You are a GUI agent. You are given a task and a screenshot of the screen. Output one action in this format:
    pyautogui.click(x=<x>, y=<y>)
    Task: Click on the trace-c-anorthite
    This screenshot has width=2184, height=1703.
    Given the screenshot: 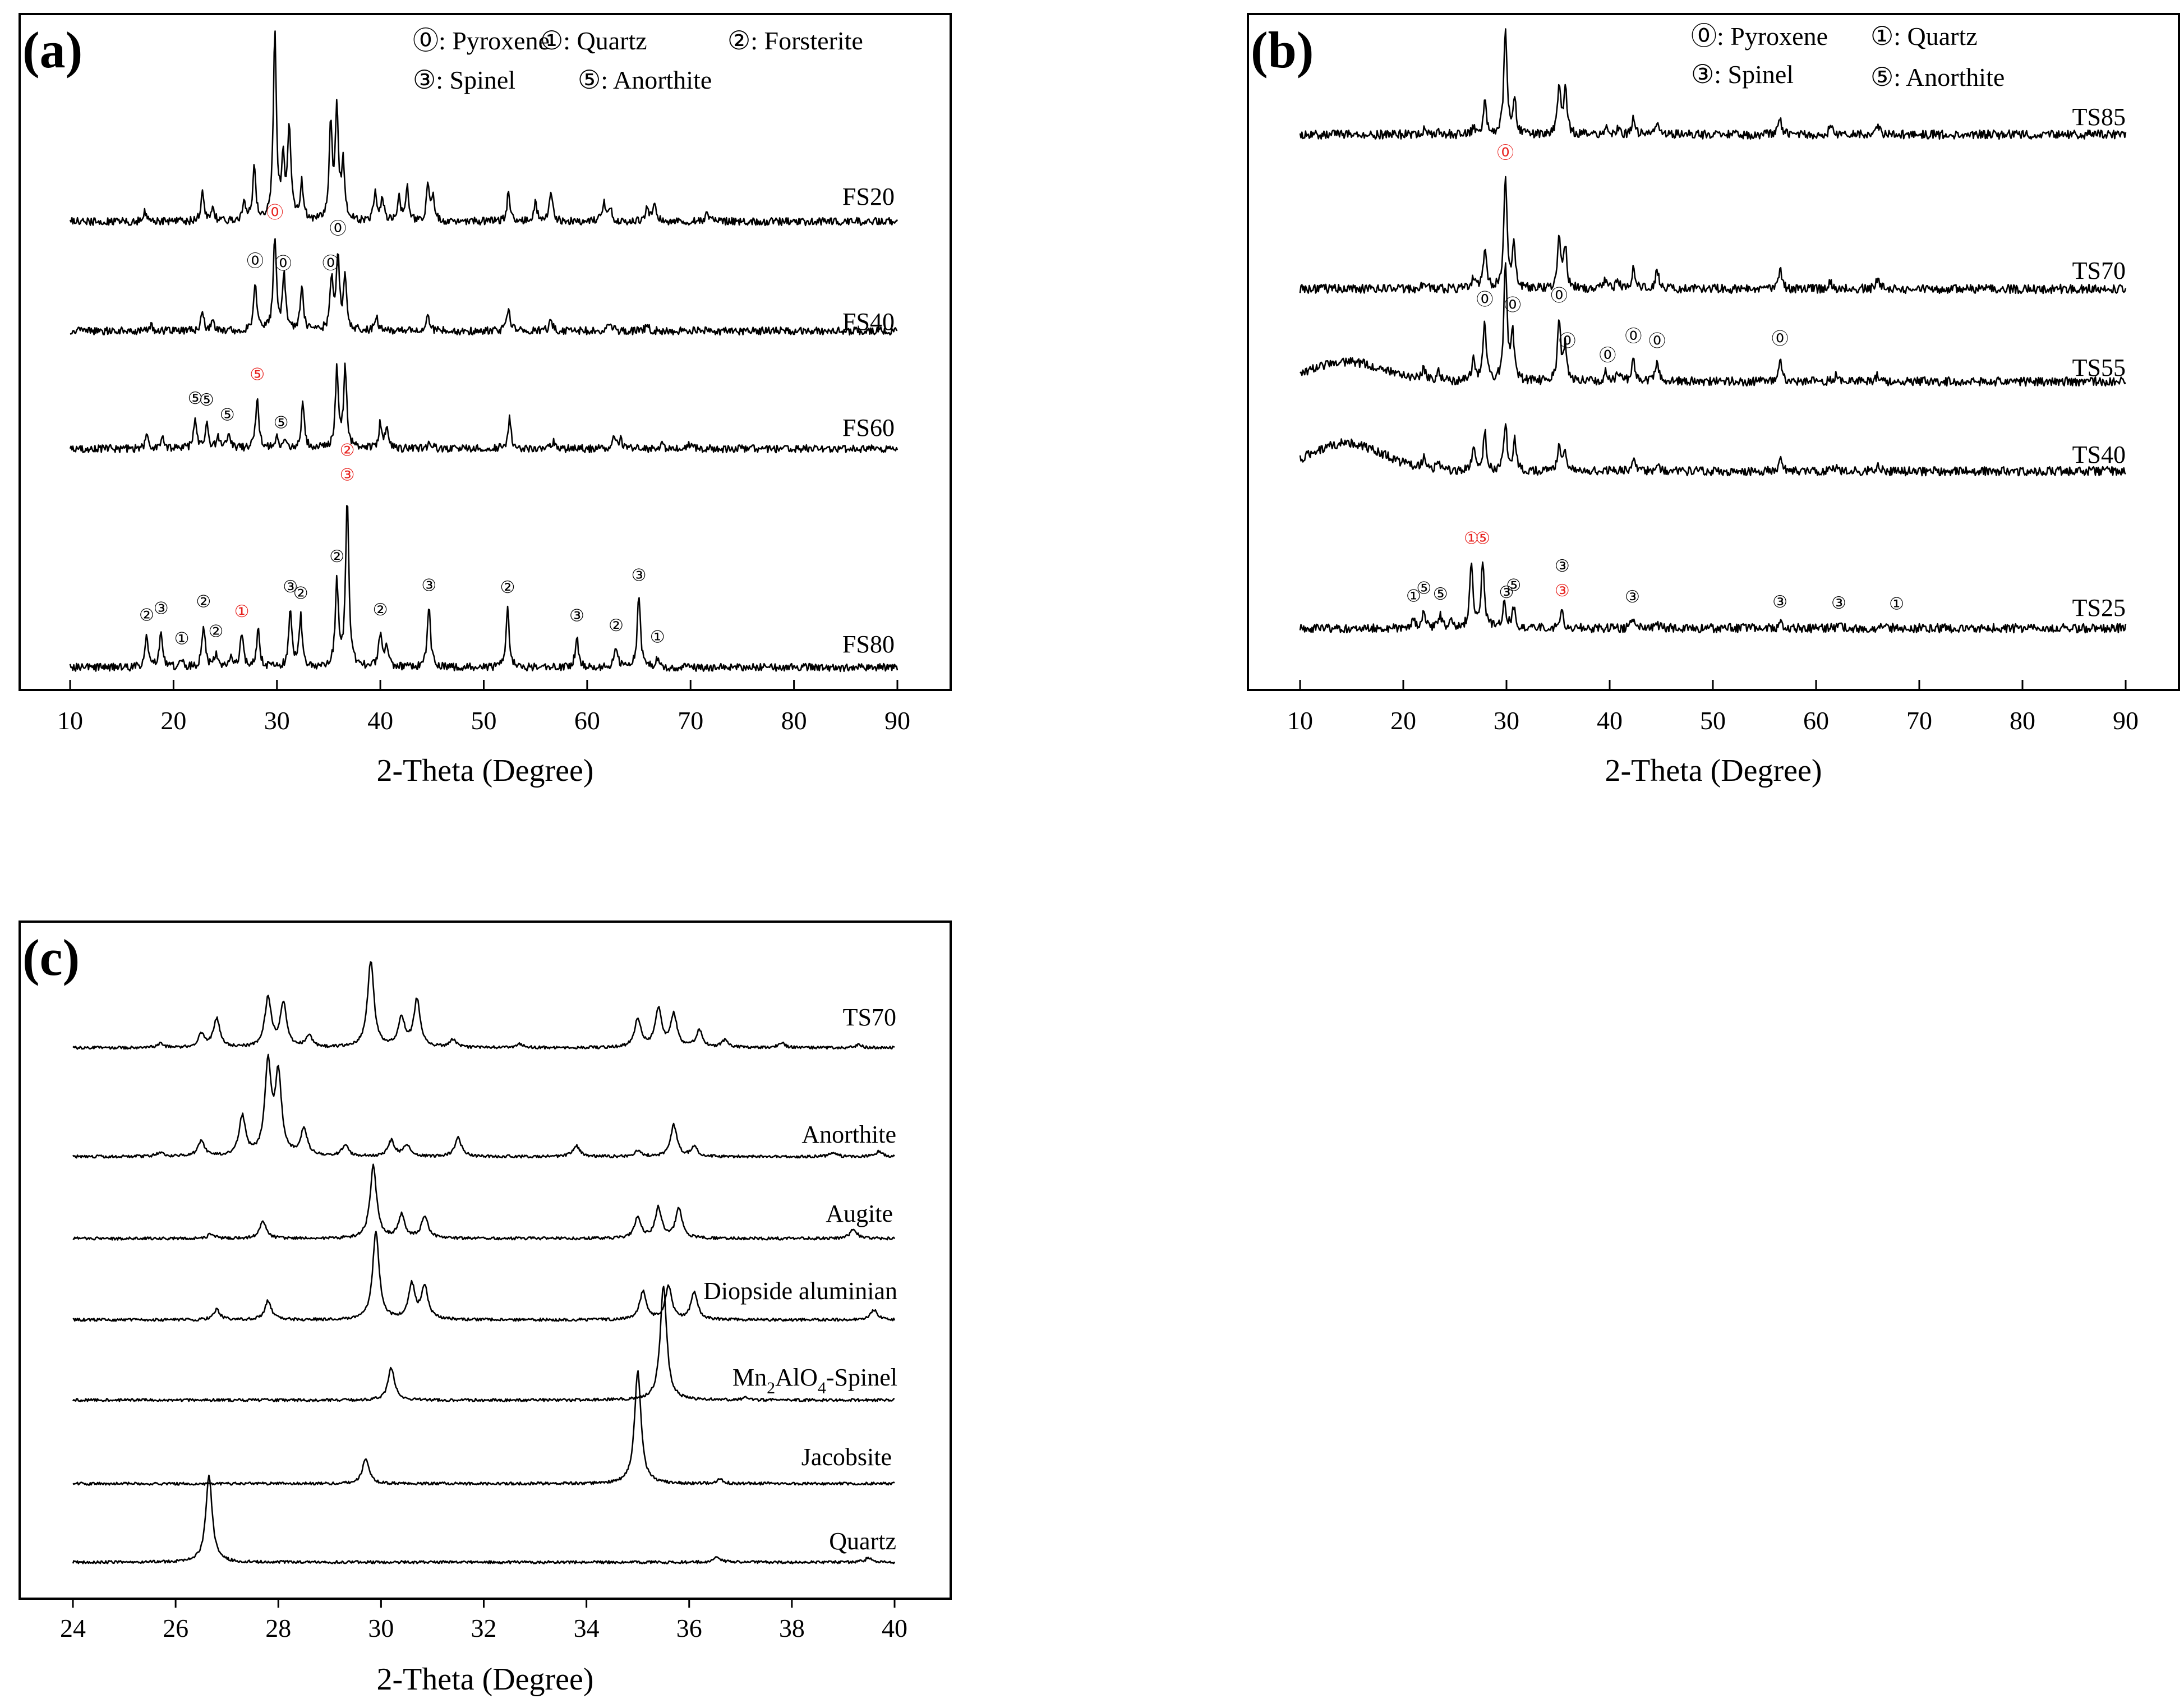 What is the action you would take?
    pyautogui.click(x=484, y=1106)
    